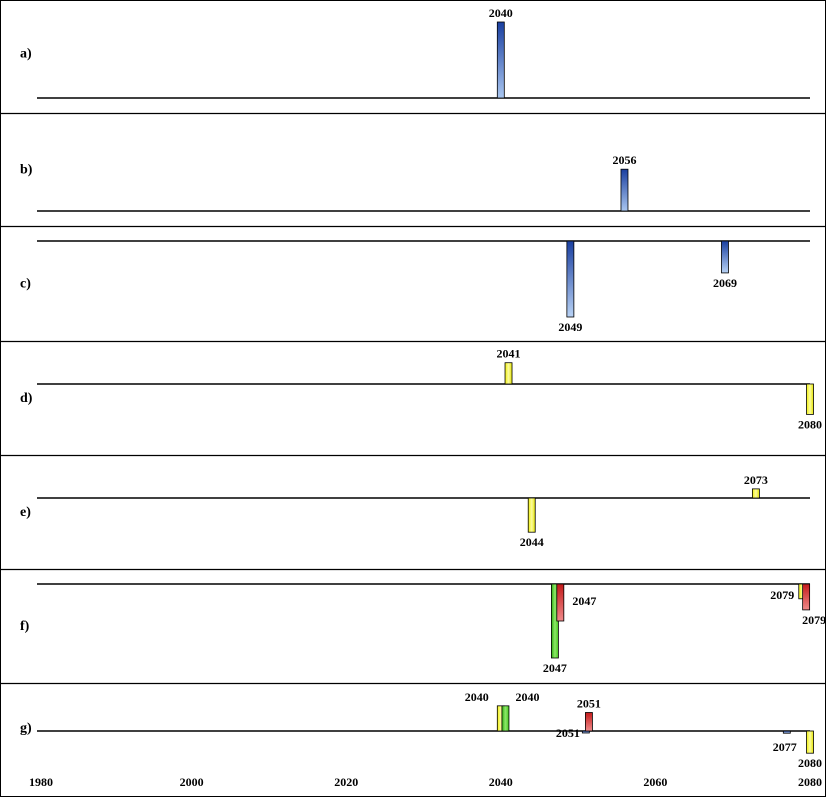 This screenshot has width=826, height=797. Describe the element at coordinates (346, 782) in the screenshot. I see `x-tick-label: 2020` at that location.